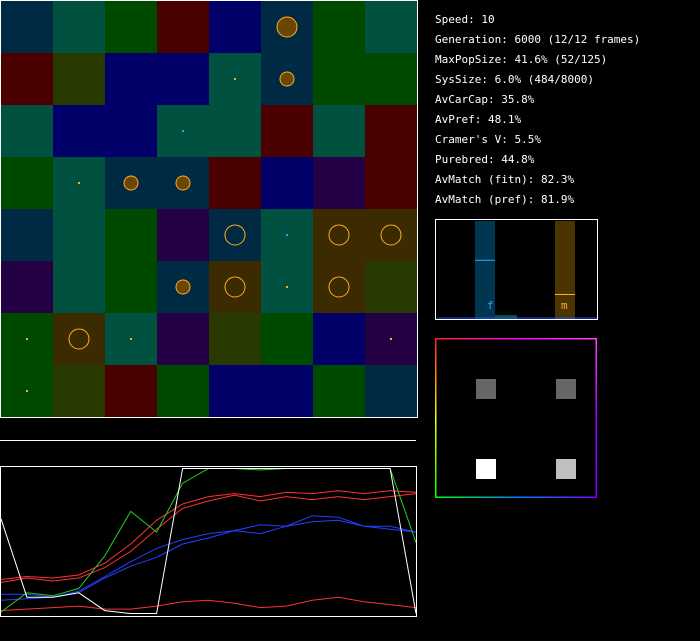 The height and width of the screenshot is (641, 700). I want to click on histogram-bar-f, so click(485, 270).